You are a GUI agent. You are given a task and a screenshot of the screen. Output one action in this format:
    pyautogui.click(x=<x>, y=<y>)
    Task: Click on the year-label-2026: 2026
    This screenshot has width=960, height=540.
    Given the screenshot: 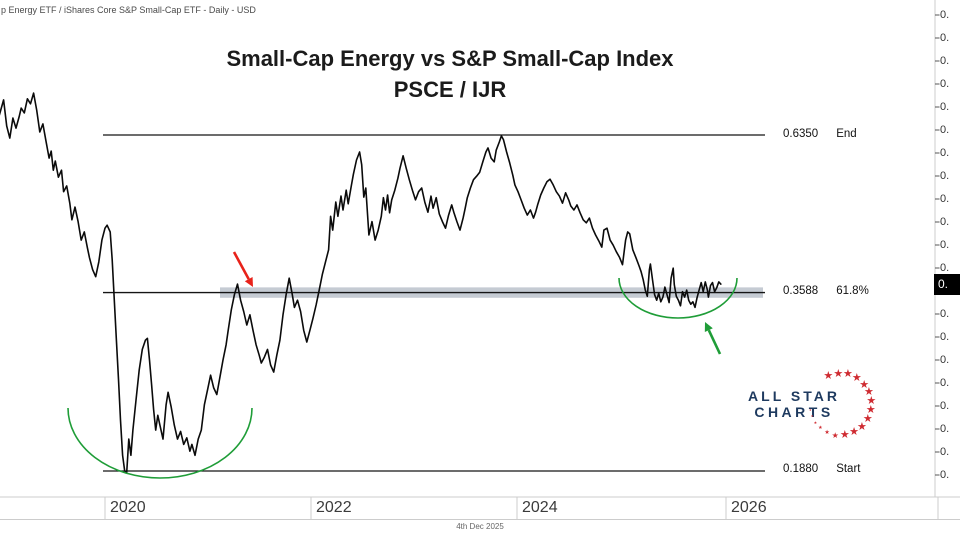 What is the action you would take?
    pyautogui.click(x=749, y=507)
    